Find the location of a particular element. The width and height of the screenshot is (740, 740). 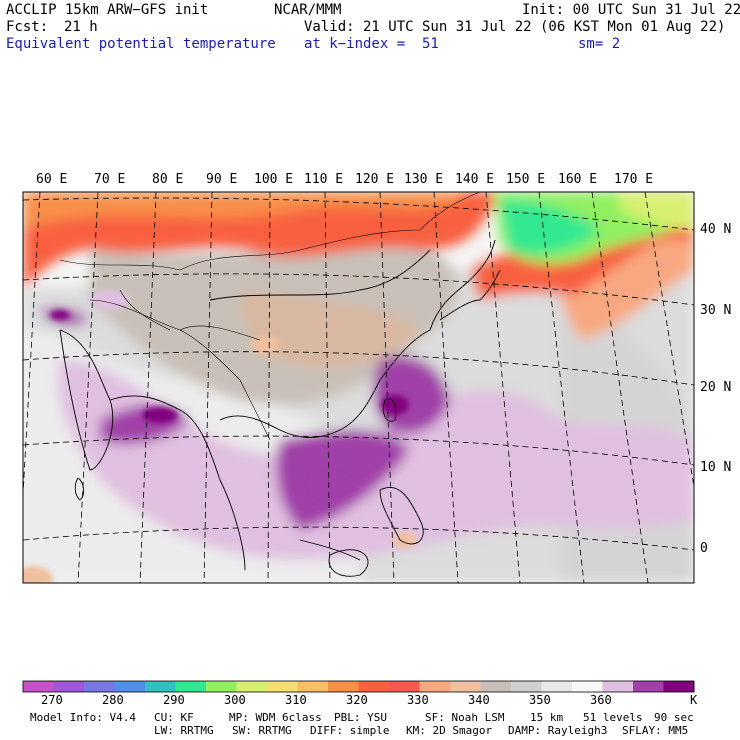

pbl-scheme: PBL: YSU is located at coordinates (360, 717).